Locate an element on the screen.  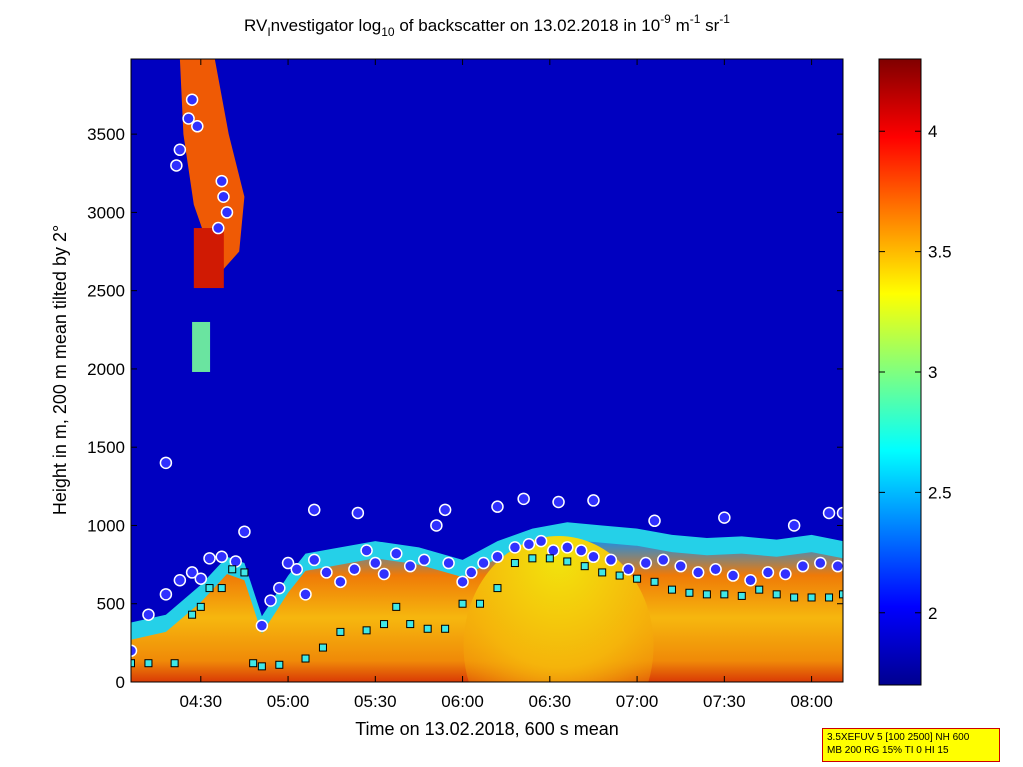
y-tick-label: 3000 is located at coordinates (106, 212).